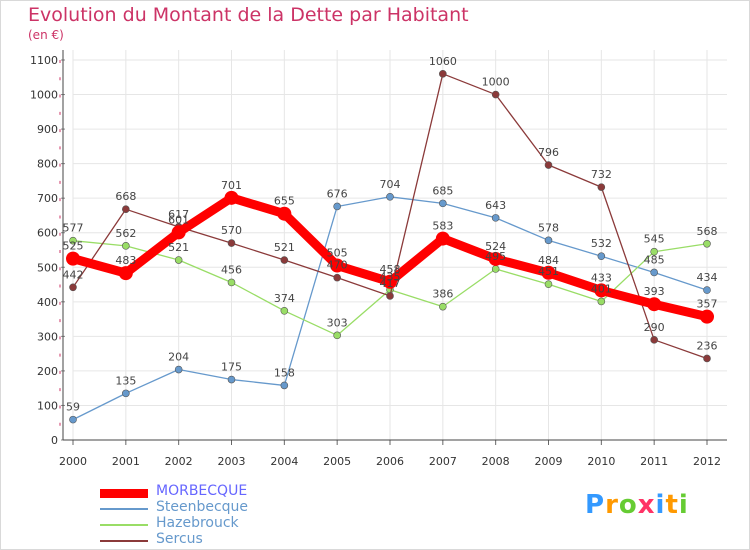 The width and height of the screenshot is (750, 550). What do you see at coordinates (548, 260) in the screenshot?
I see `data-label: 484` at bounding box center [548, 260].